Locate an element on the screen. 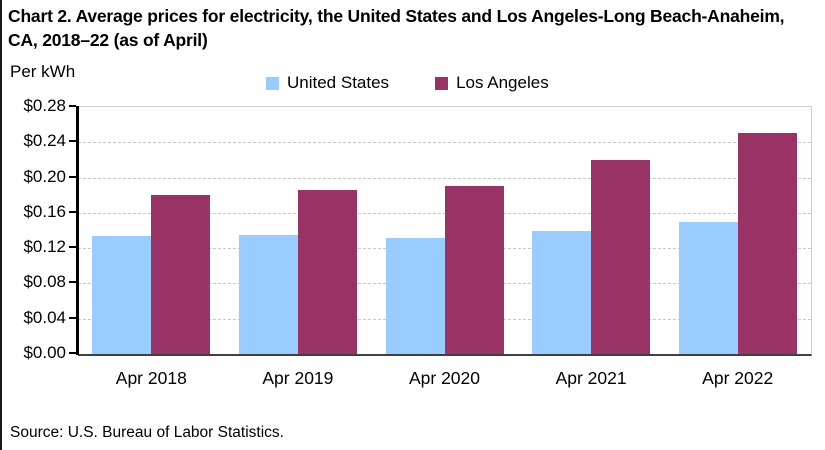 The width and height of the screenshot is (825, 450). y-axis-tick-label: $0.00 is located at coordinates (44, 352).